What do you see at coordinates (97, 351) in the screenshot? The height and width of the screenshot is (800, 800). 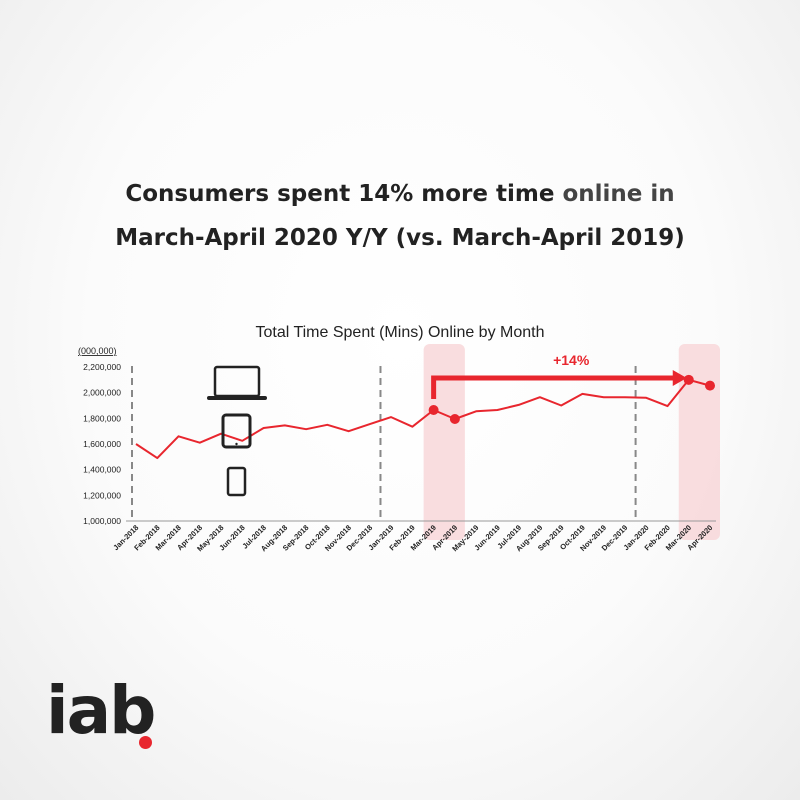 I see `y-unit-label: (000,000)` at bounding box center [97, 351].